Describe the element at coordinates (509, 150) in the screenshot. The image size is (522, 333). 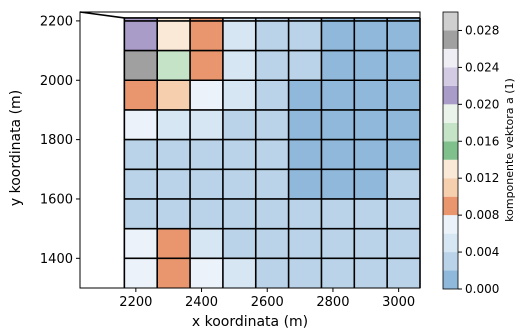
I see `colorbar-label: komponente vektora a (1)` at that location.